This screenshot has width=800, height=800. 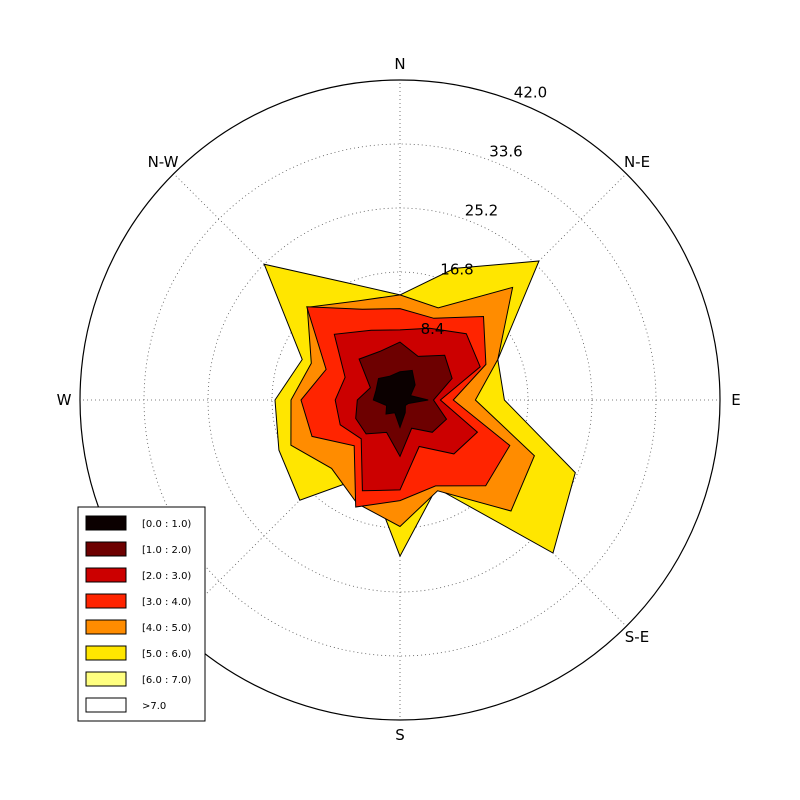 What do you see at coordinates (154, 706) in the screenshot?
I see `legend-label-7: >7.0` at bounding box center [154, 706].